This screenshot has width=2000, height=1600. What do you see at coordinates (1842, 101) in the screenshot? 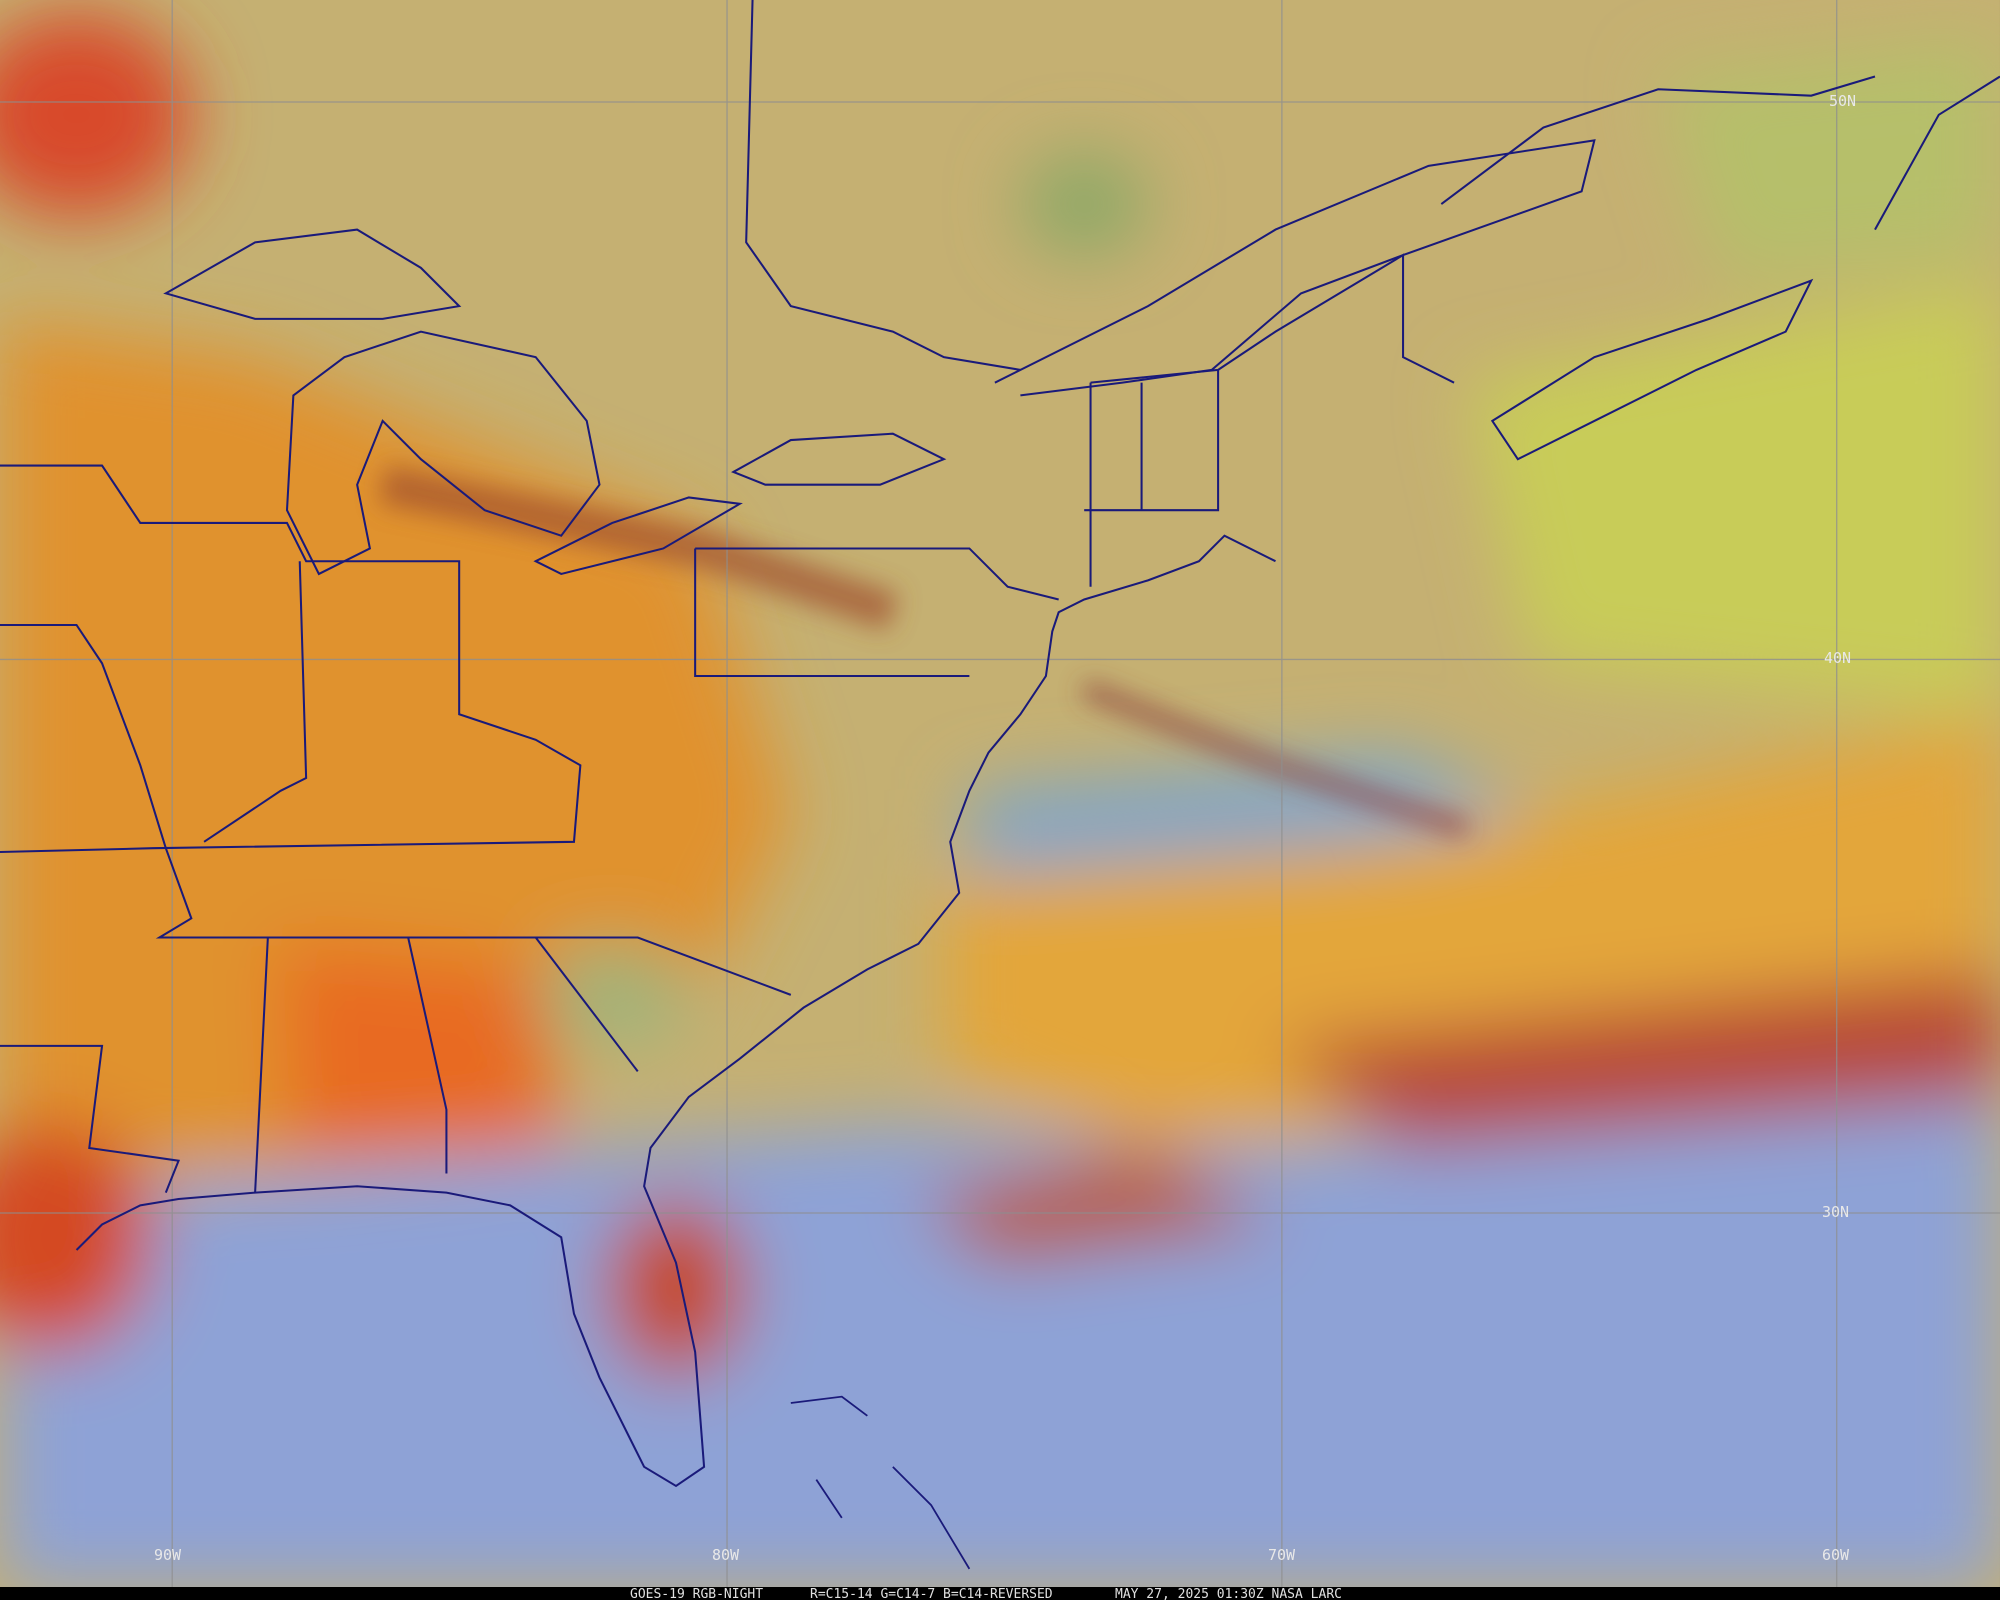
I see `latitude-label: 50N` at bounding box center [1842, 101].